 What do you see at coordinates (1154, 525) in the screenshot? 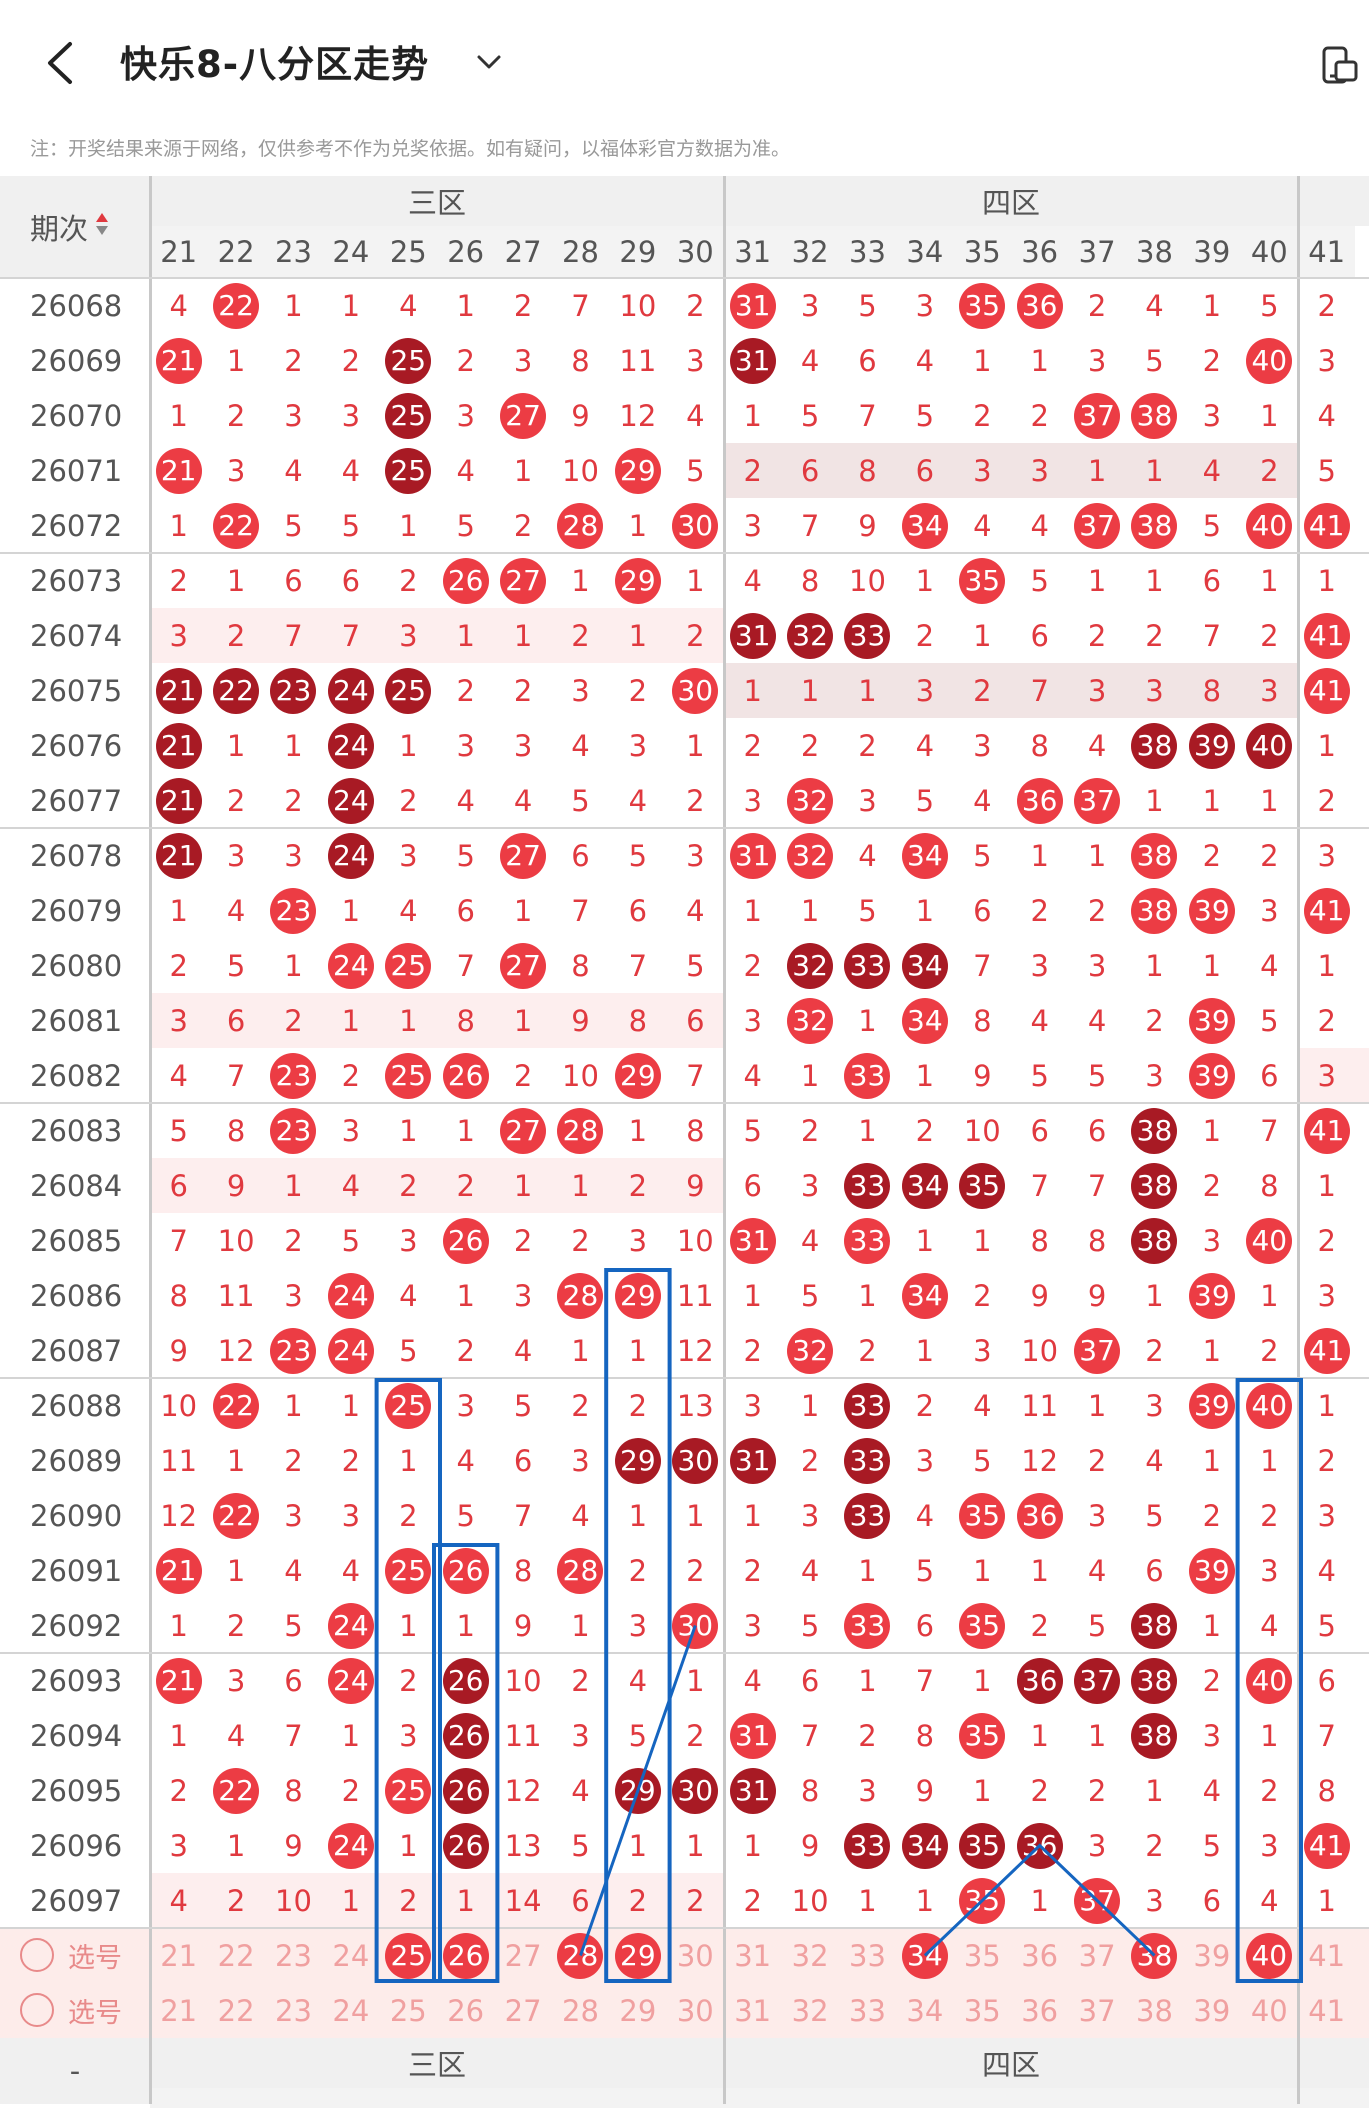
I see `number-ball: 38` at bounding box center [1154, 525].